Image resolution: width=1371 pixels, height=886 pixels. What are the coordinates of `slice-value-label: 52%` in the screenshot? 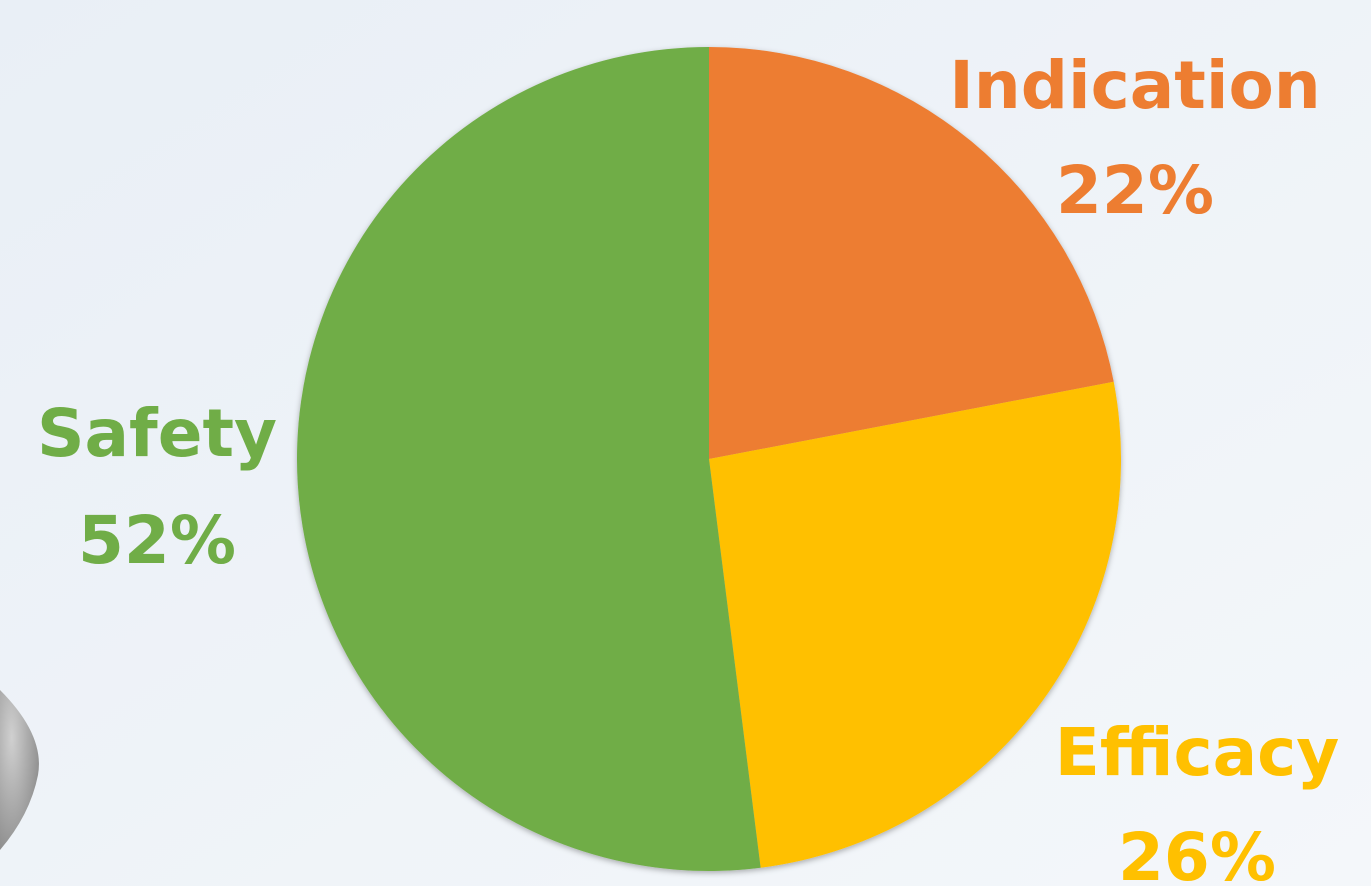 It's located at (157, 540).